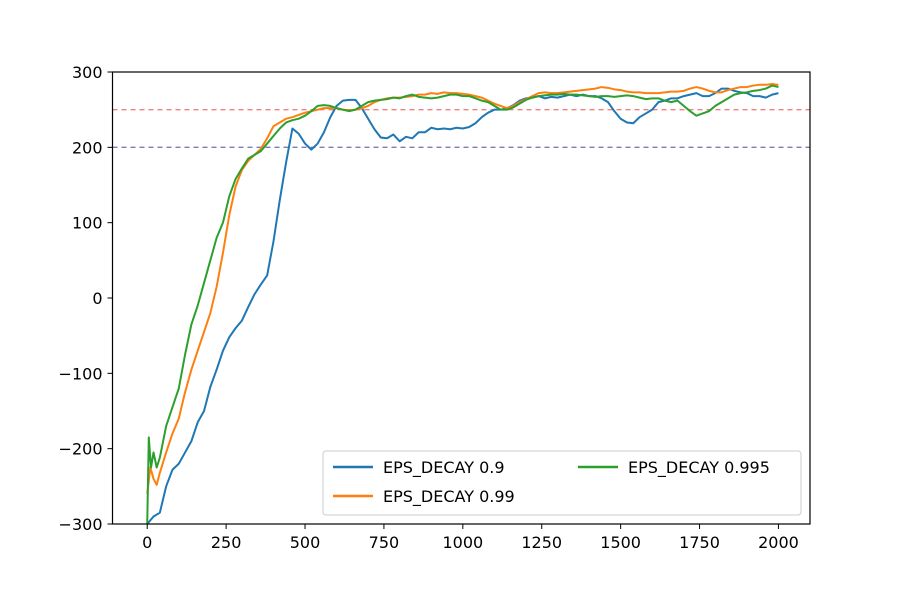 Image resolution: width=900 pixels, height=600 pixels. What do you see at coordinates (449, 497) in the screenshot?
I see `legend-label-2: EPS_DECAY 0.99` at bounding box center [449, 497].